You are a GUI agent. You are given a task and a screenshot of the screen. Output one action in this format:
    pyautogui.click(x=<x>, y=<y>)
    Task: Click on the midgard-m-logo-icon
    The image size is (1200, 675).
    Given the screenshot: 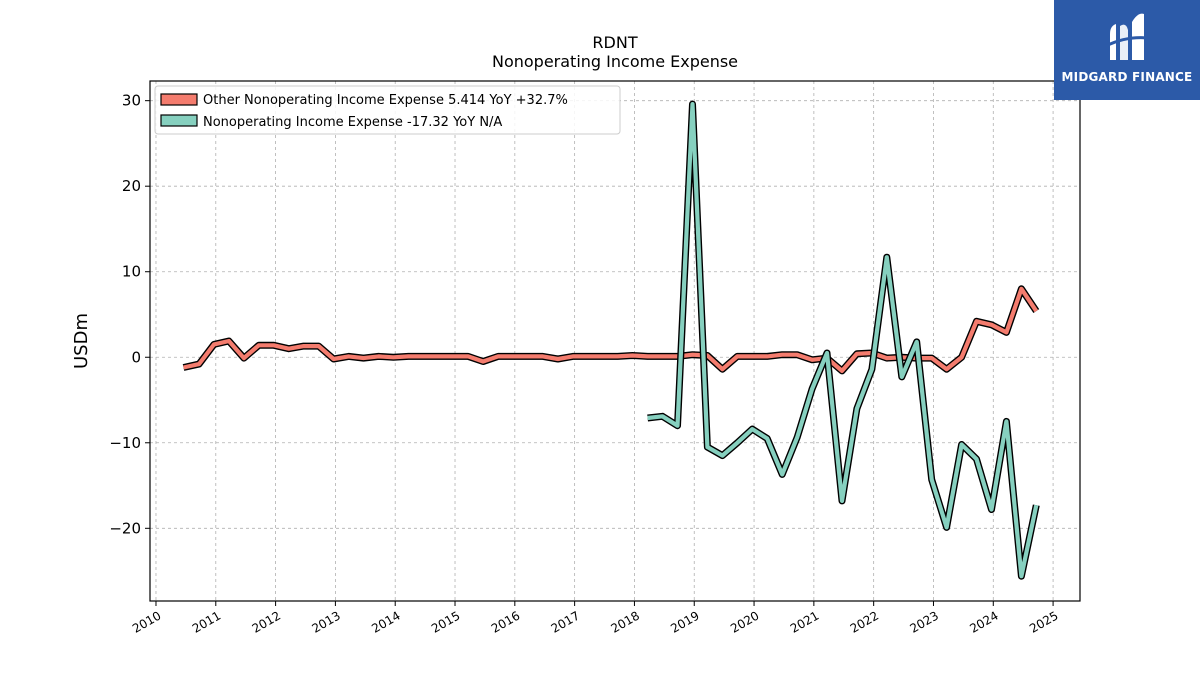 What is the action you would take?
    pyautogui.click(x=1127, y=37)
    